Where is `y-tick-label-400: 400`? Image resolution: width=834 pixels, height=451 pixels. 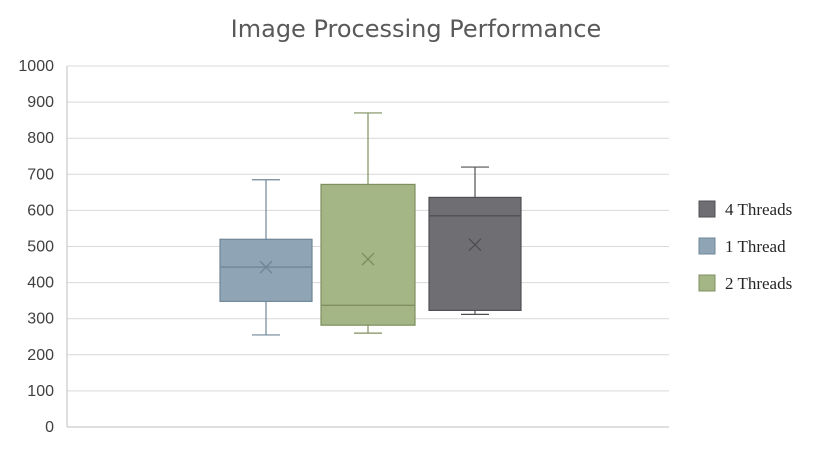 y-tick-label-400: 400 is located at coordinates (40, 283).